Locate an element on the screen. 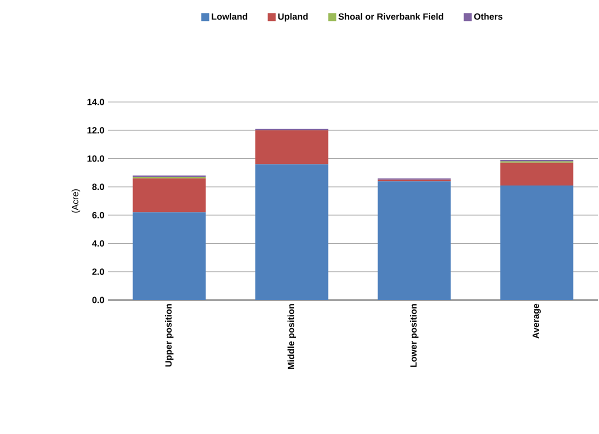 The image size is (599, 434). legend-label: Shoal or Riverbank Field is located at coordinates (391, 16).